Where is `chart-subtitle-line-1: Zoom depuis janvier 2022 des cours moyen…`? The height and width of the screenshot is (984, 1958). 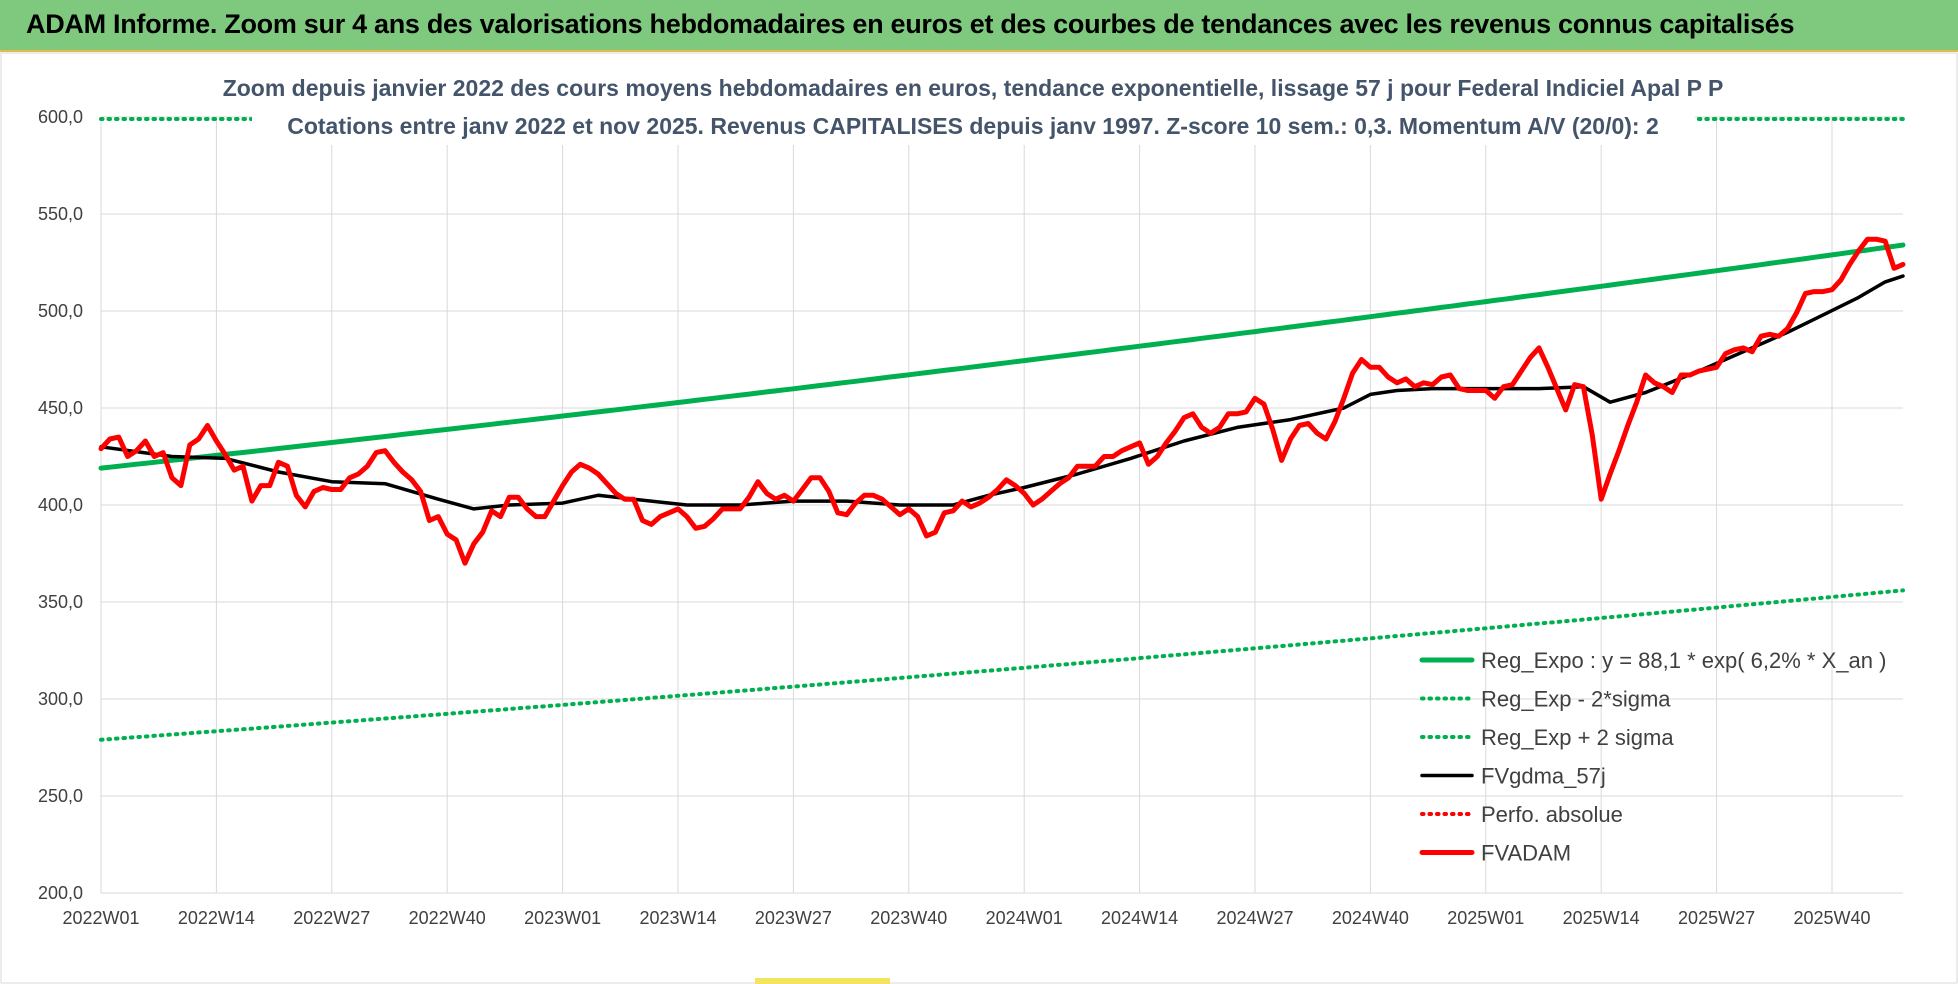
chart-subtitle-line-1: Zoom depuis janvier 2022 des cours moyen… is located at coordinates (973, 88).